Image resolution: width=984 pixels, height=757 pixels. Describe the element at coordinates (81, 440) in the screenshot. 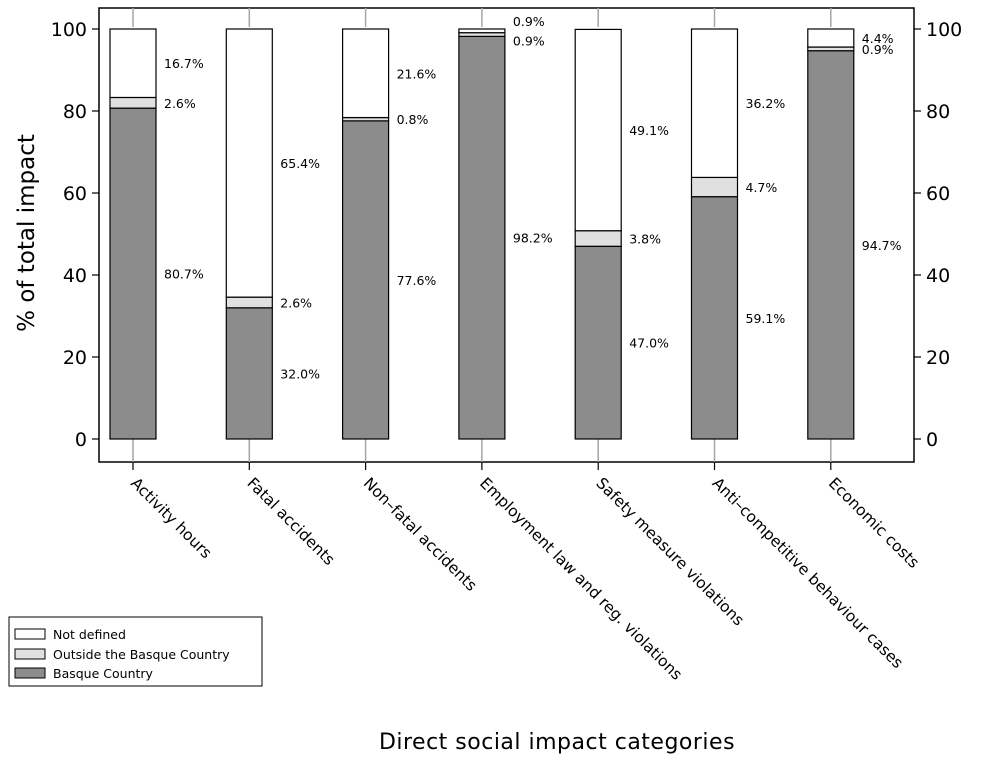

I see `y-tick-label-left: 0` at that location.